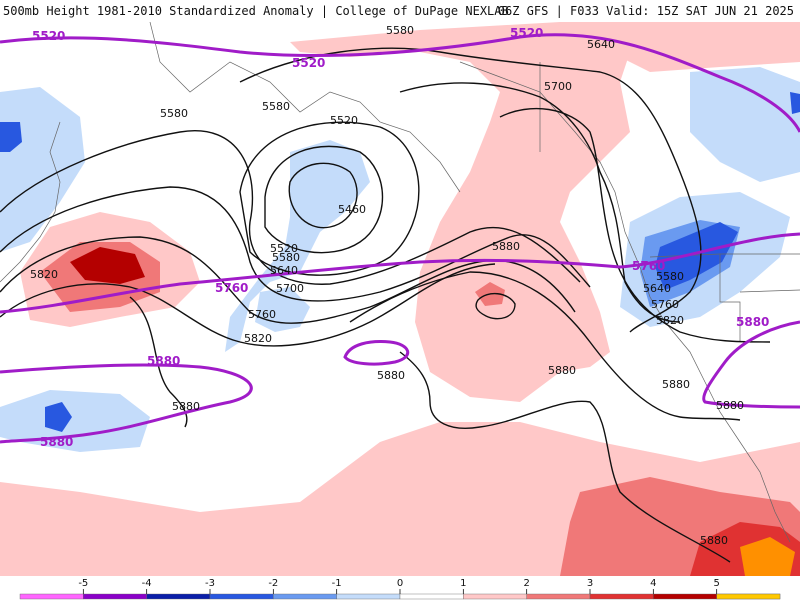  I want to click on contour-purple-5880-west, so click(126, 403).